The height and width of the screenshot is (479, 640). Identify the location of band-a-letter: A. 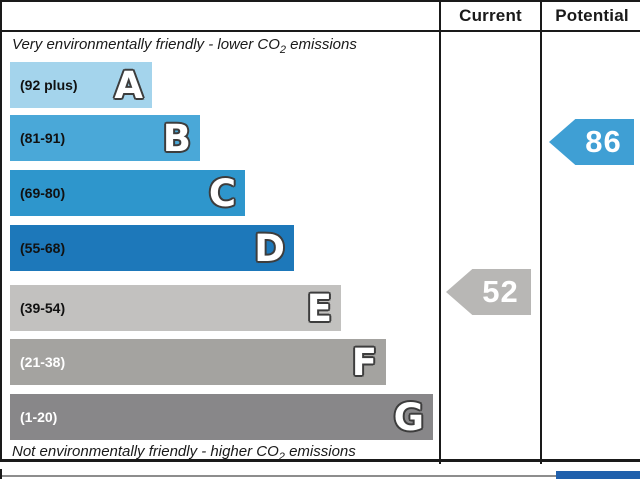
(128, 85).